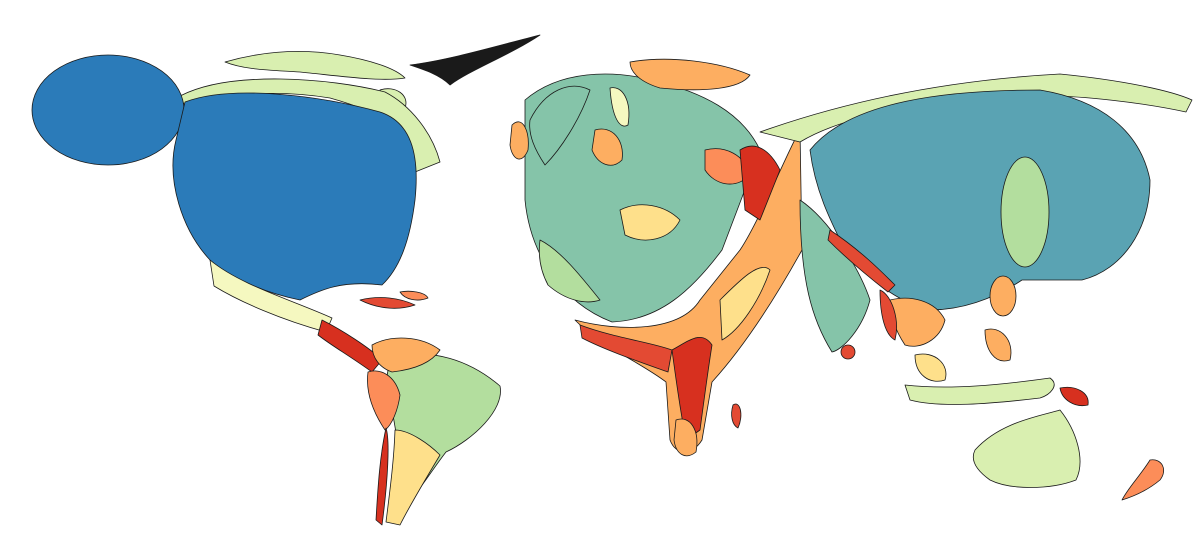 This screenshot has height=545, width=1200. What do you see at coordinates (888, 315) in the screenshot?
I see `myanmar` at bounding box center [888, 315].